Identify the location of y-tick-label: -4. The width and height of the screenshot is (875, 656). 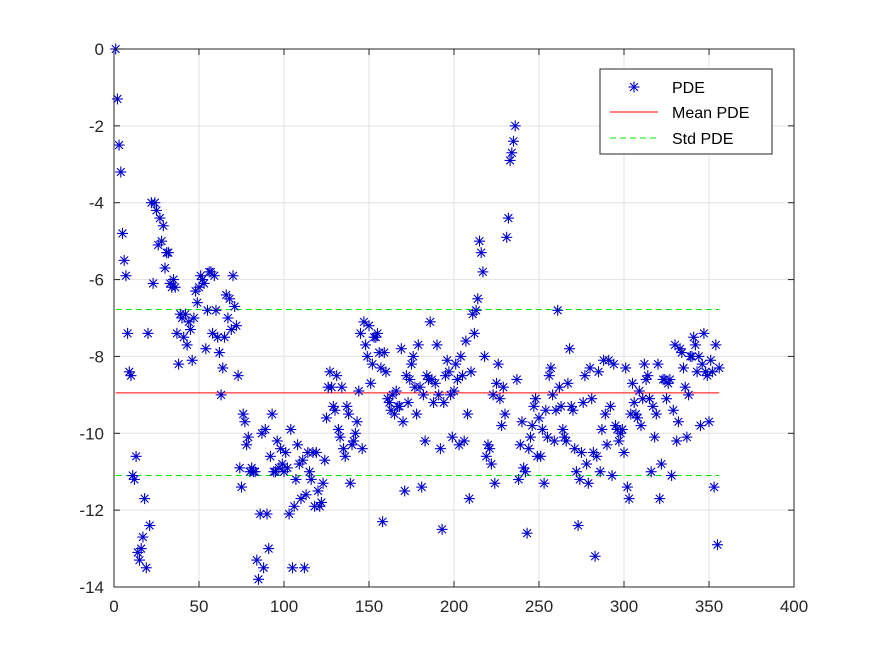
(96, 203).